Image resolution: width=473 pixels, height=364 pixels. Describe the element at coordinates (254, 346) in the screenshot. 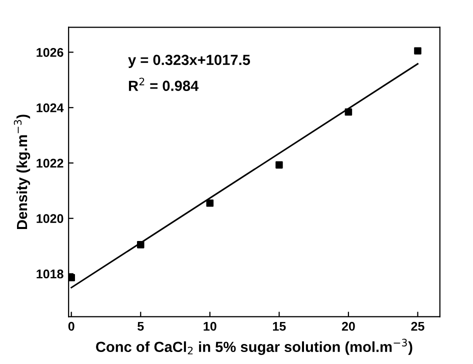

I see `x-axis-title: Conc of CaCl$_{2}$ in 5% sugar solution (mol.m$^{−3}$)` at that location.